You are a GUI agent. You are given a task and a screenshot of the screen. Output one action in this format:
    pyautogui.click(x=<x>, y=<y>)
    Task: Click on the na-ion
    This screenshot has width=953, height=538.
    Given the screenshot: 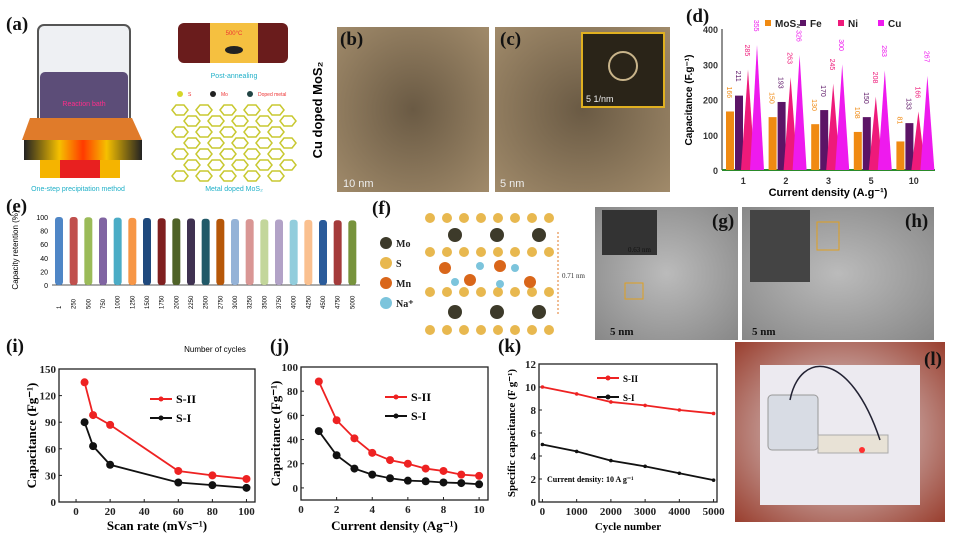 What is the action you would take?
    pyautogui.click(x=480, y=266)
    